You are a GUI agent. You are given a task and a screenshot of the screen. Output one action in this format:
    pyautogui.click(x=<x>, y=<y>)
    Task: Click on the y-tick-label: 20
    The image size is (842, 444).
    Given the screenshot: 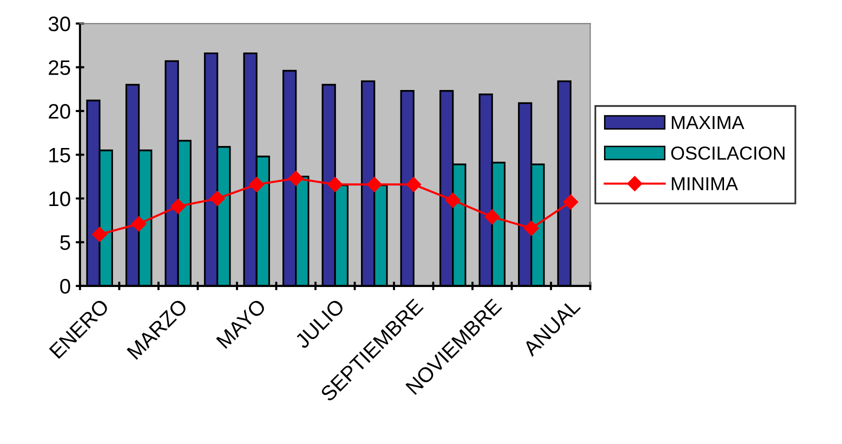 What is the action you would take?
    pyautogui.click(x=59, y=111)
    